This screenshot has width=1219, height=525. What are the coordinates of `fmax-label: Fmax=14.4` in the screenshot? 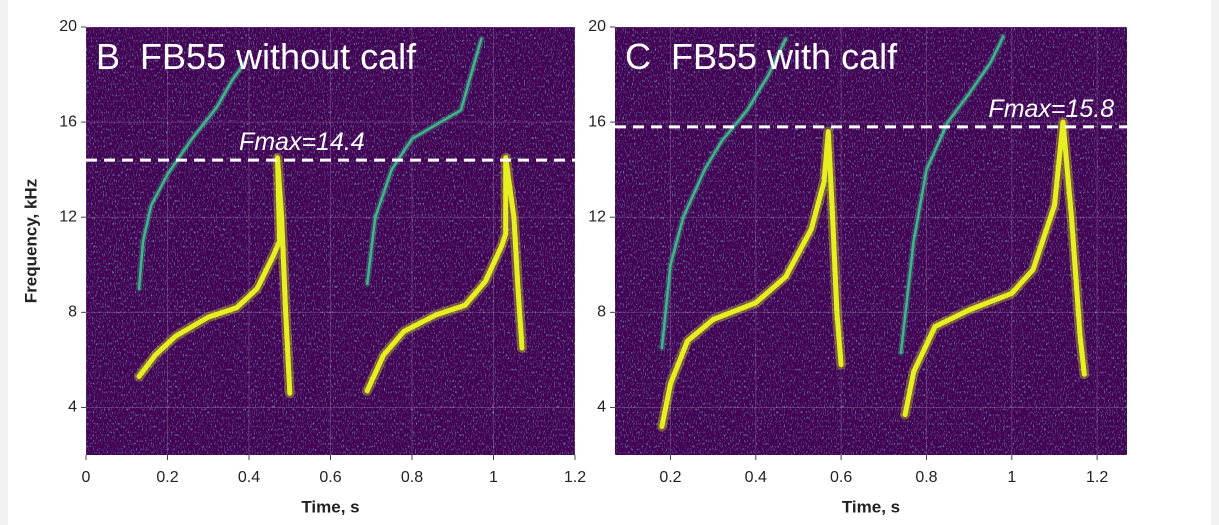 It's located at (302, 142).